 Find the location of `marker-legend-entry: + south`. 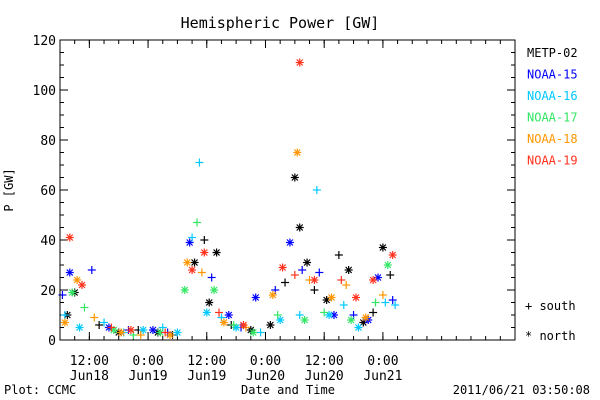

marker-legend-entry: + south is located at coordinates (550, 306).